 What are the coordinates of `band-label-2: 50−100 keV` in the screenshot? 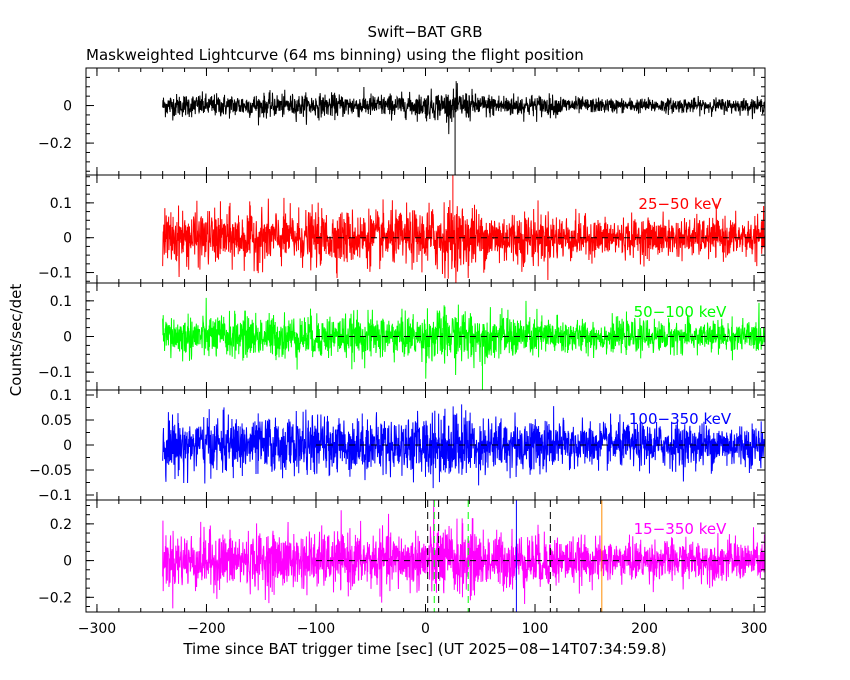 It's located at (680, 312).